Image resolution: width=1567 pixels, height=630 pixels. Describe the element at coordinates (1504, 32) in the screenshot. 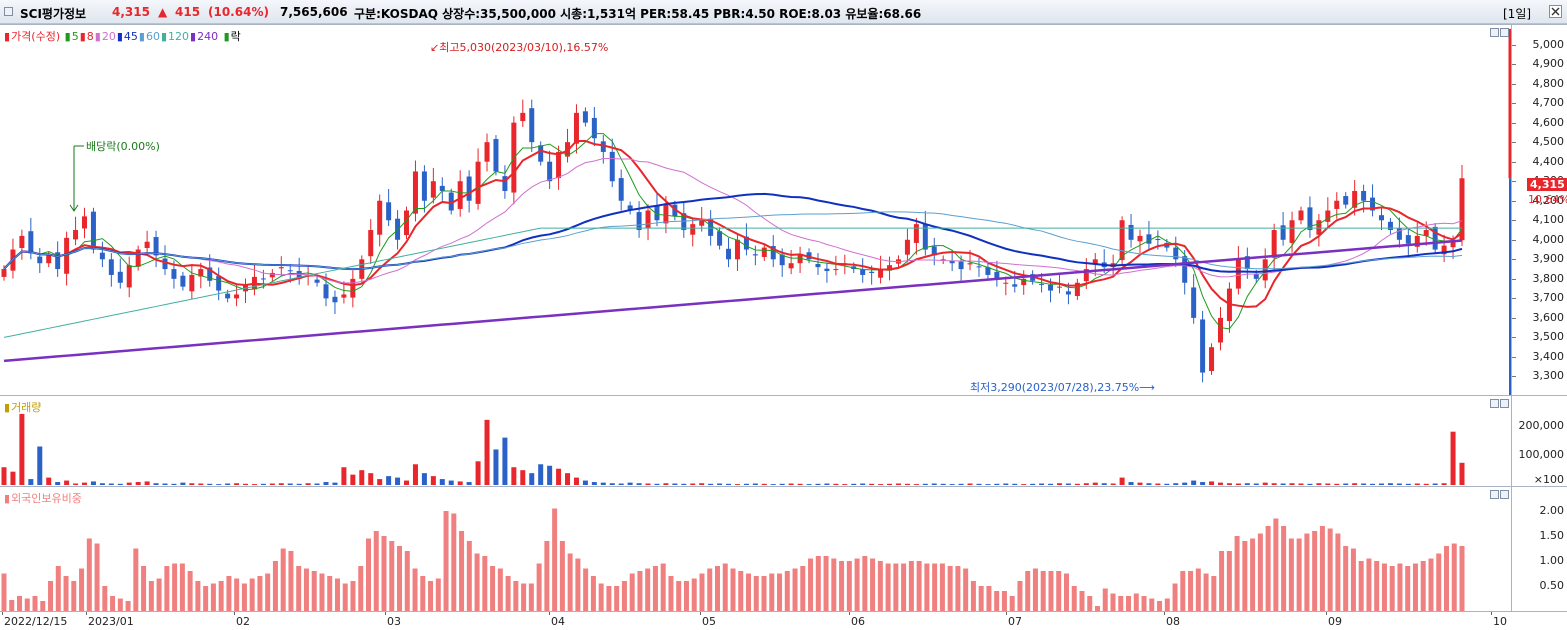

I see `price-panel-max-button` at that location.